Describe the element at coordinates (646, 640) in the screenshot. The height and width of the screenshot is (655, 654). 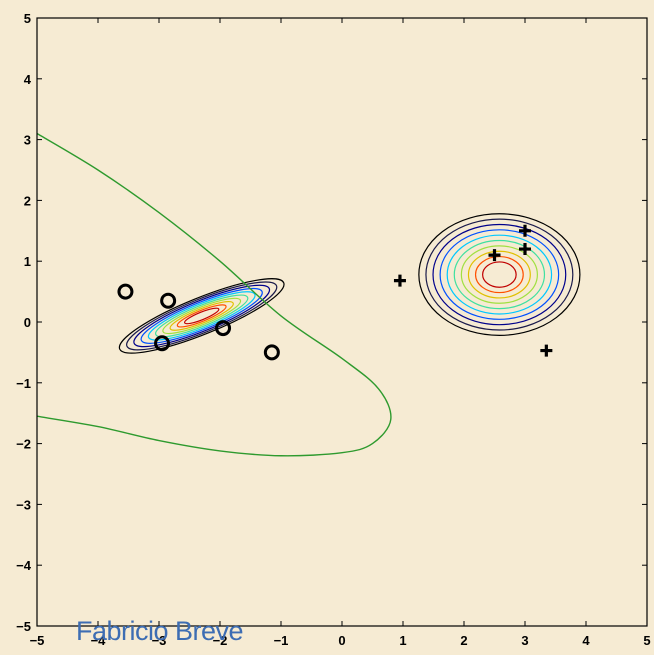
I see `x-tick-label: 5` at that location.